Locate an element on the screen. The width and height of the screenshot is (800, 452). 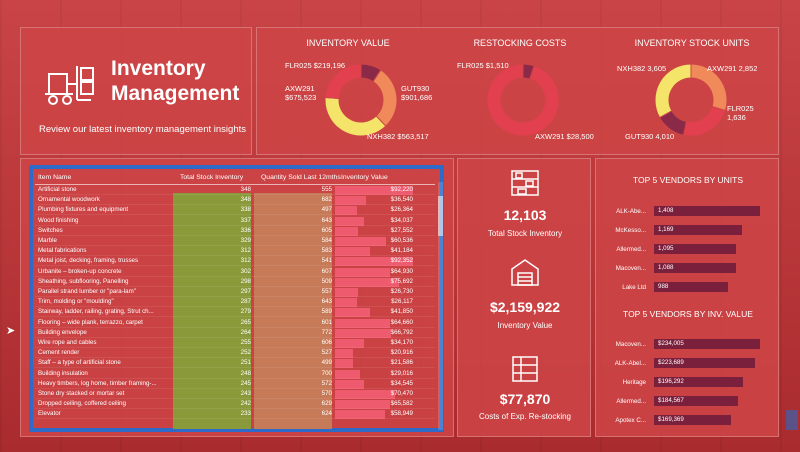
table-cell: 601 is located at coordinates (326, 322).